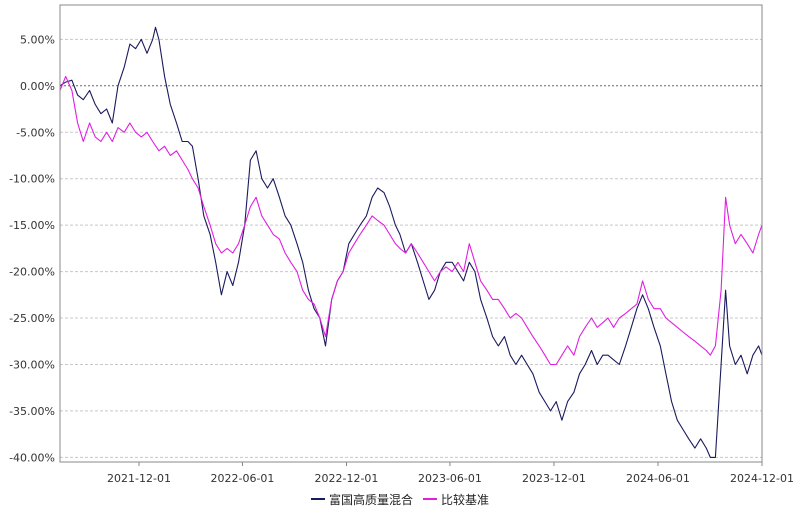 This screenshot has height=512, width=800. What do you see at coordinates (32, 318) in the screenshot?
I see `y-tick-label: -25.00%` at bounding box center [32, 318].